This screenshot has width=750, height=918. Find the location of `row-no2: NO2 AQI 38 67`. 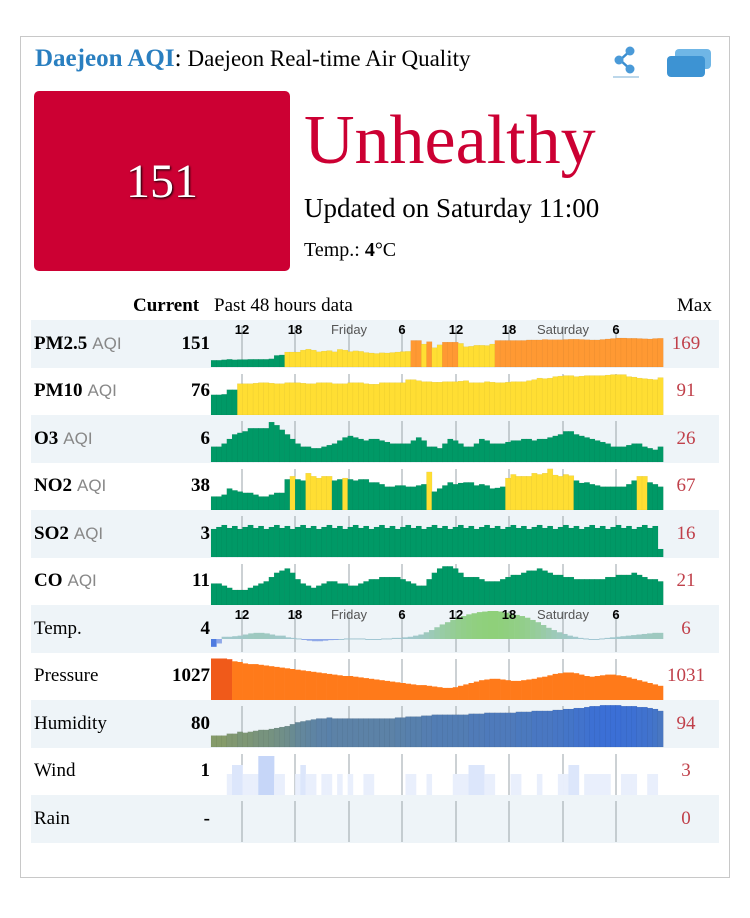

row-no2: NO2 AQI 38 67 is located at coordinates (375, 487).